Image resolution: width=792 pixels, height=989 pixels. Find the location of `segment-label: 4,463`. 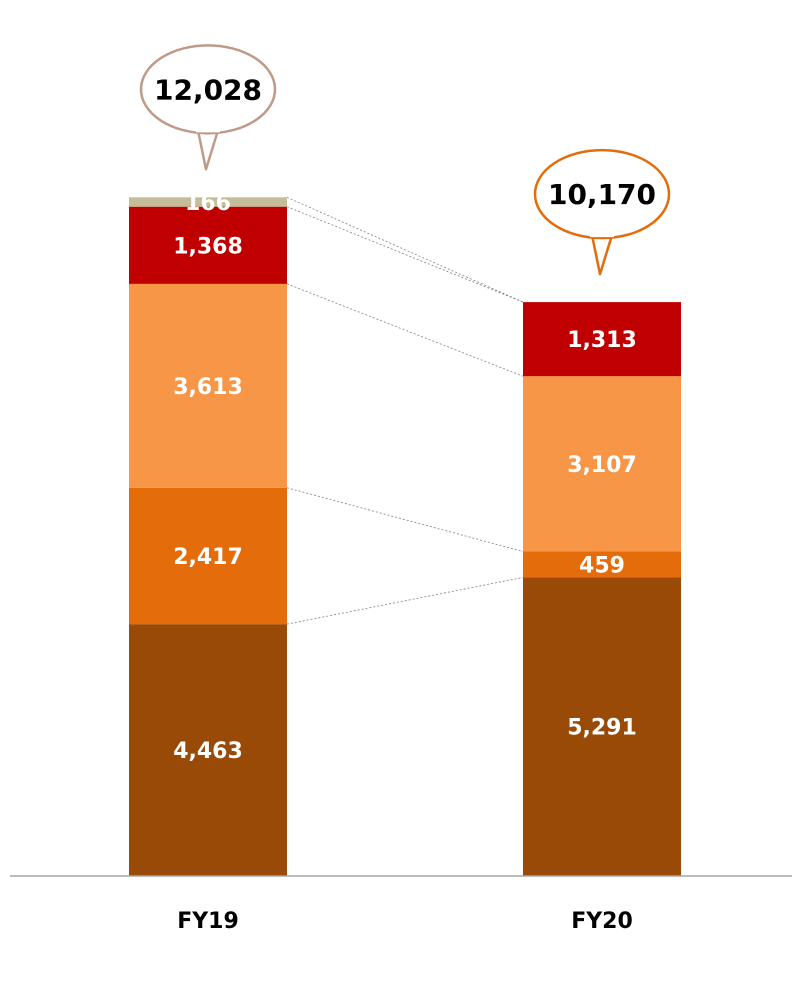

segment-label: 4,463 is located at coordinates (208, 751).